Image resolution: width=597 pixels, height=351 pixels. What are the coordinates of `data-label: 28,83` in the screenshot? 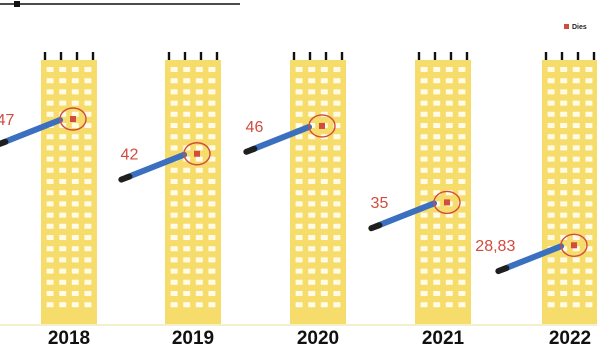 It's located at (495, 246).